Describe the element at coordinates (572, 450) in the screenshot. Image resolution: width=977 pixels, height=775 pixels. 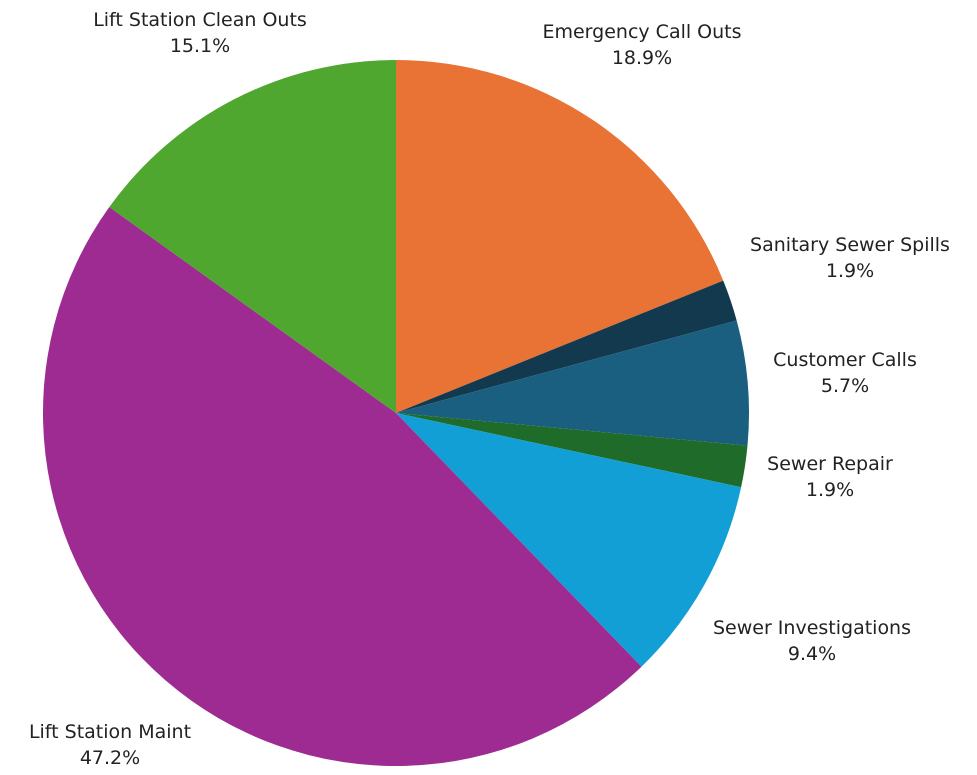
I see `pie-slice-sewer-repair` at that location.